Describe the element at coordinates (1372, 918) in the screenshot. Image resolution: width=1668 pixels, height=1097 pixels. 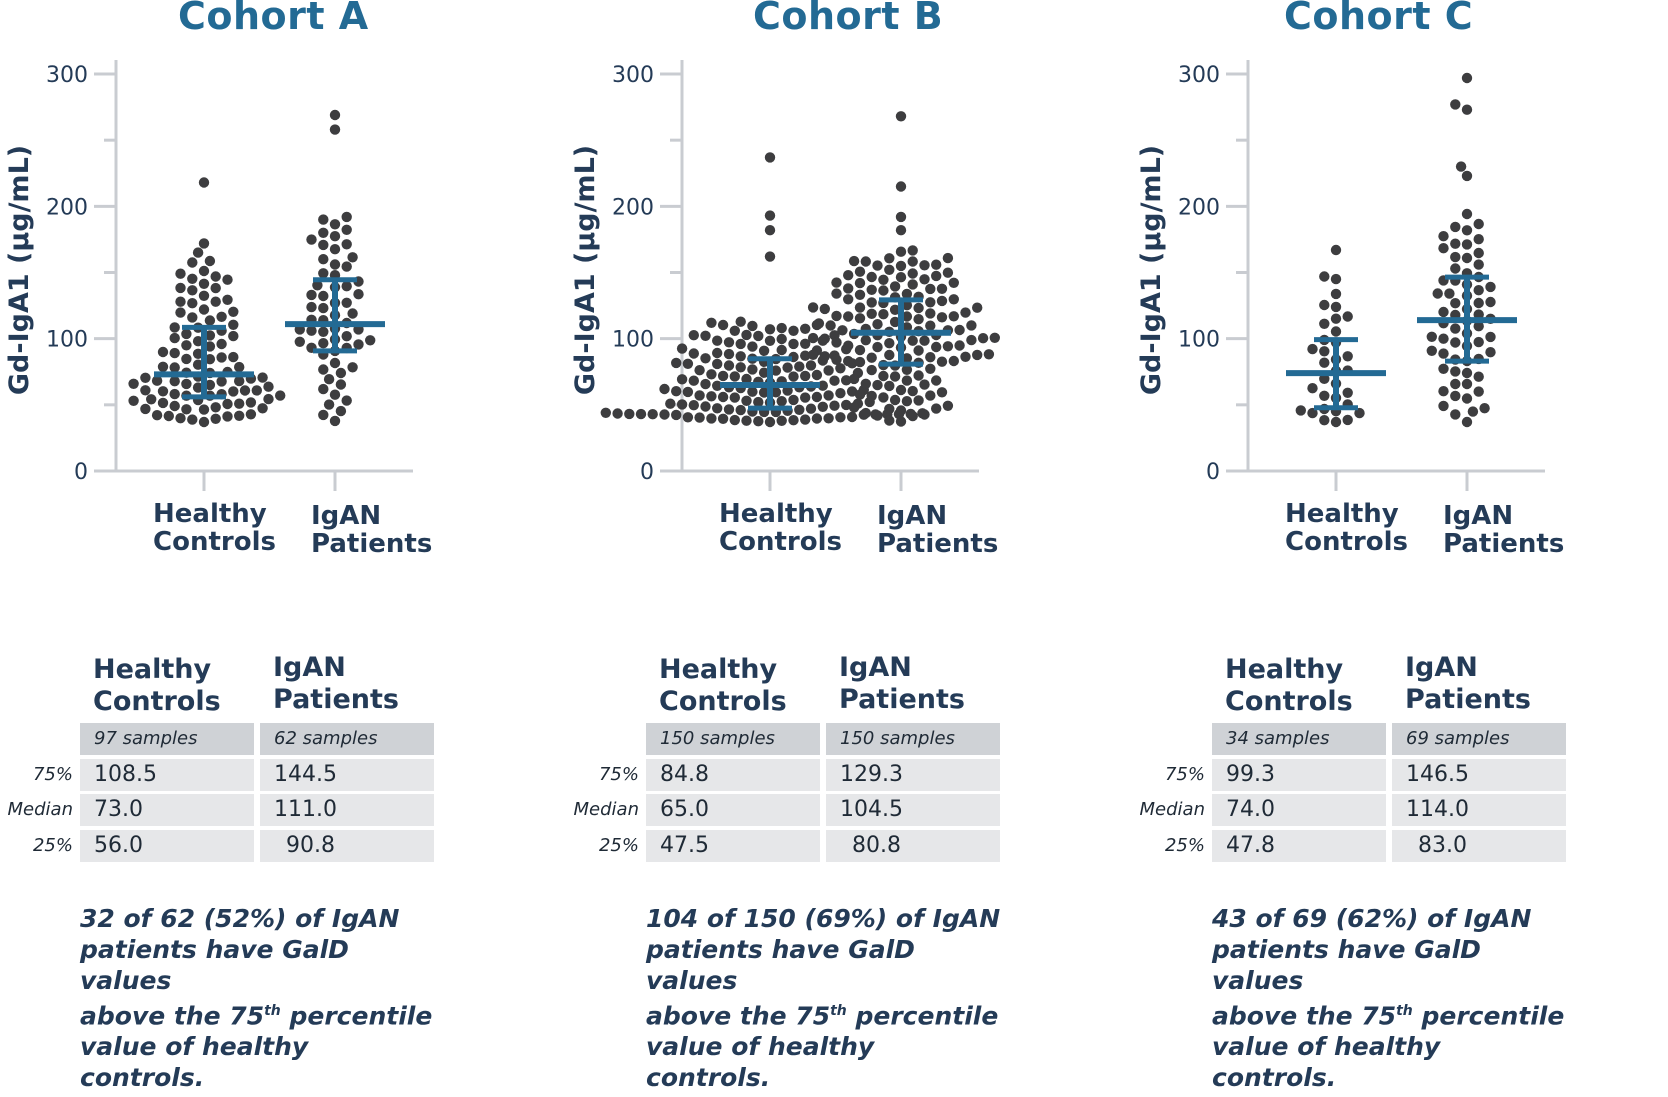
I see `note-line: 43 of 69 (62%) of IgAN` at that location.